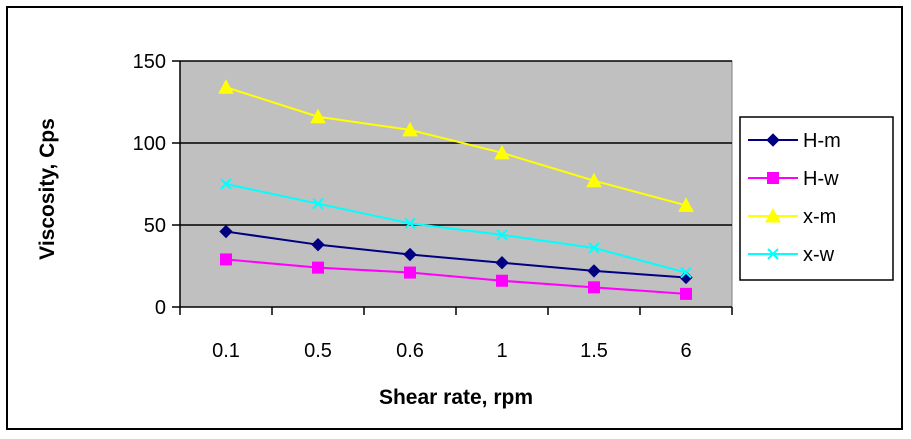 The image size is (911, 439). Describe the element at coordinates (501, 351) in the screenshot. I see `x-tick-label: 1` at that location.